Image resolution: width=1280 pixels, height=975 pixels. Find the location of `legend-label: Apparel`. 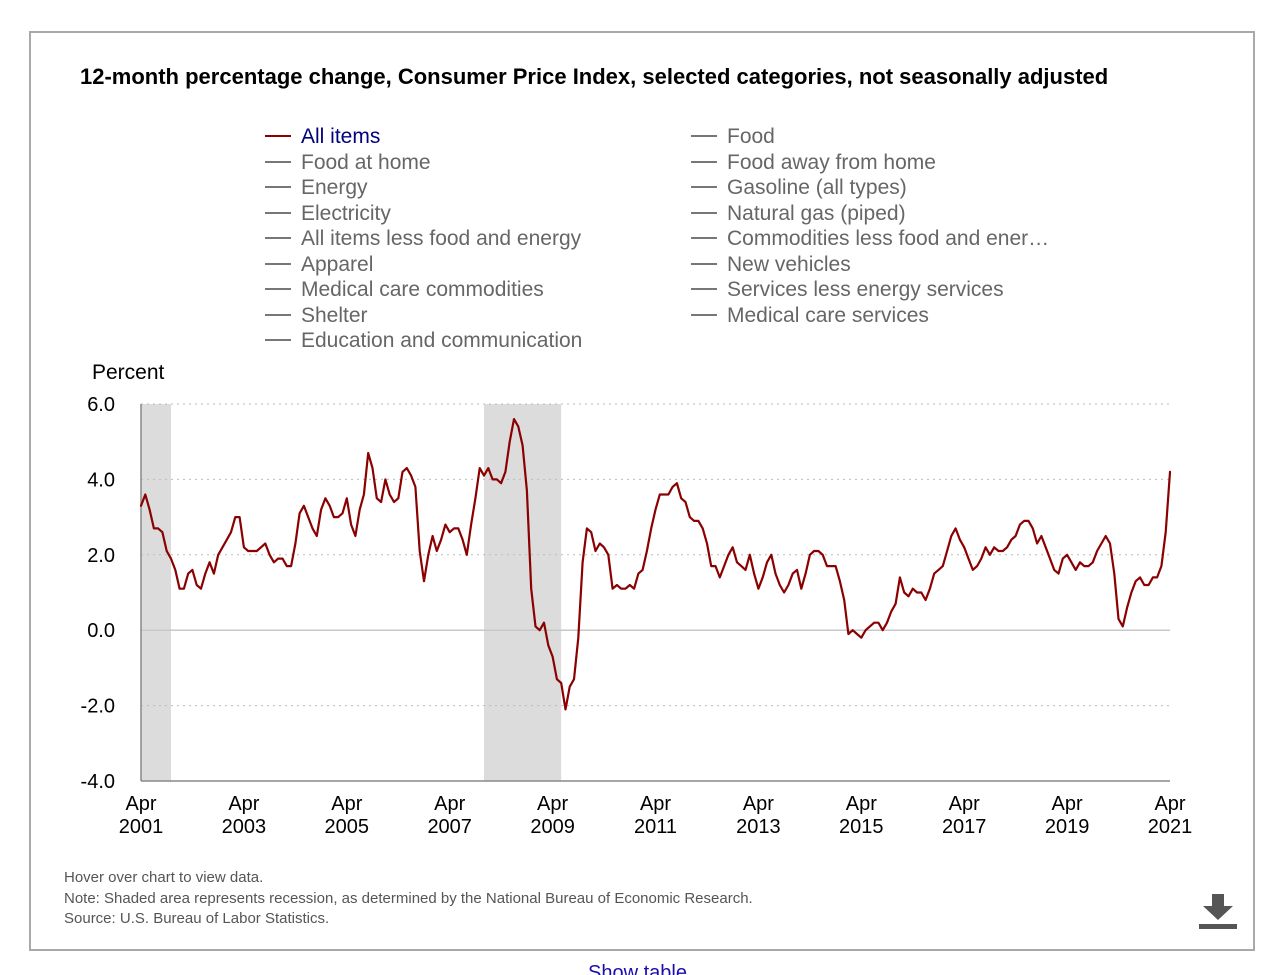

legend-label: Apparel is located at coordinates (337, 264).